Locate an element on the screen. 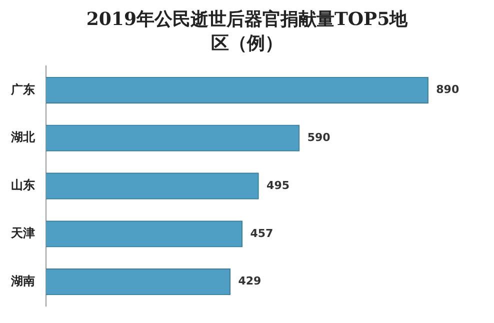  y-tick-label: 天津 is located at coordinates (22, 233).